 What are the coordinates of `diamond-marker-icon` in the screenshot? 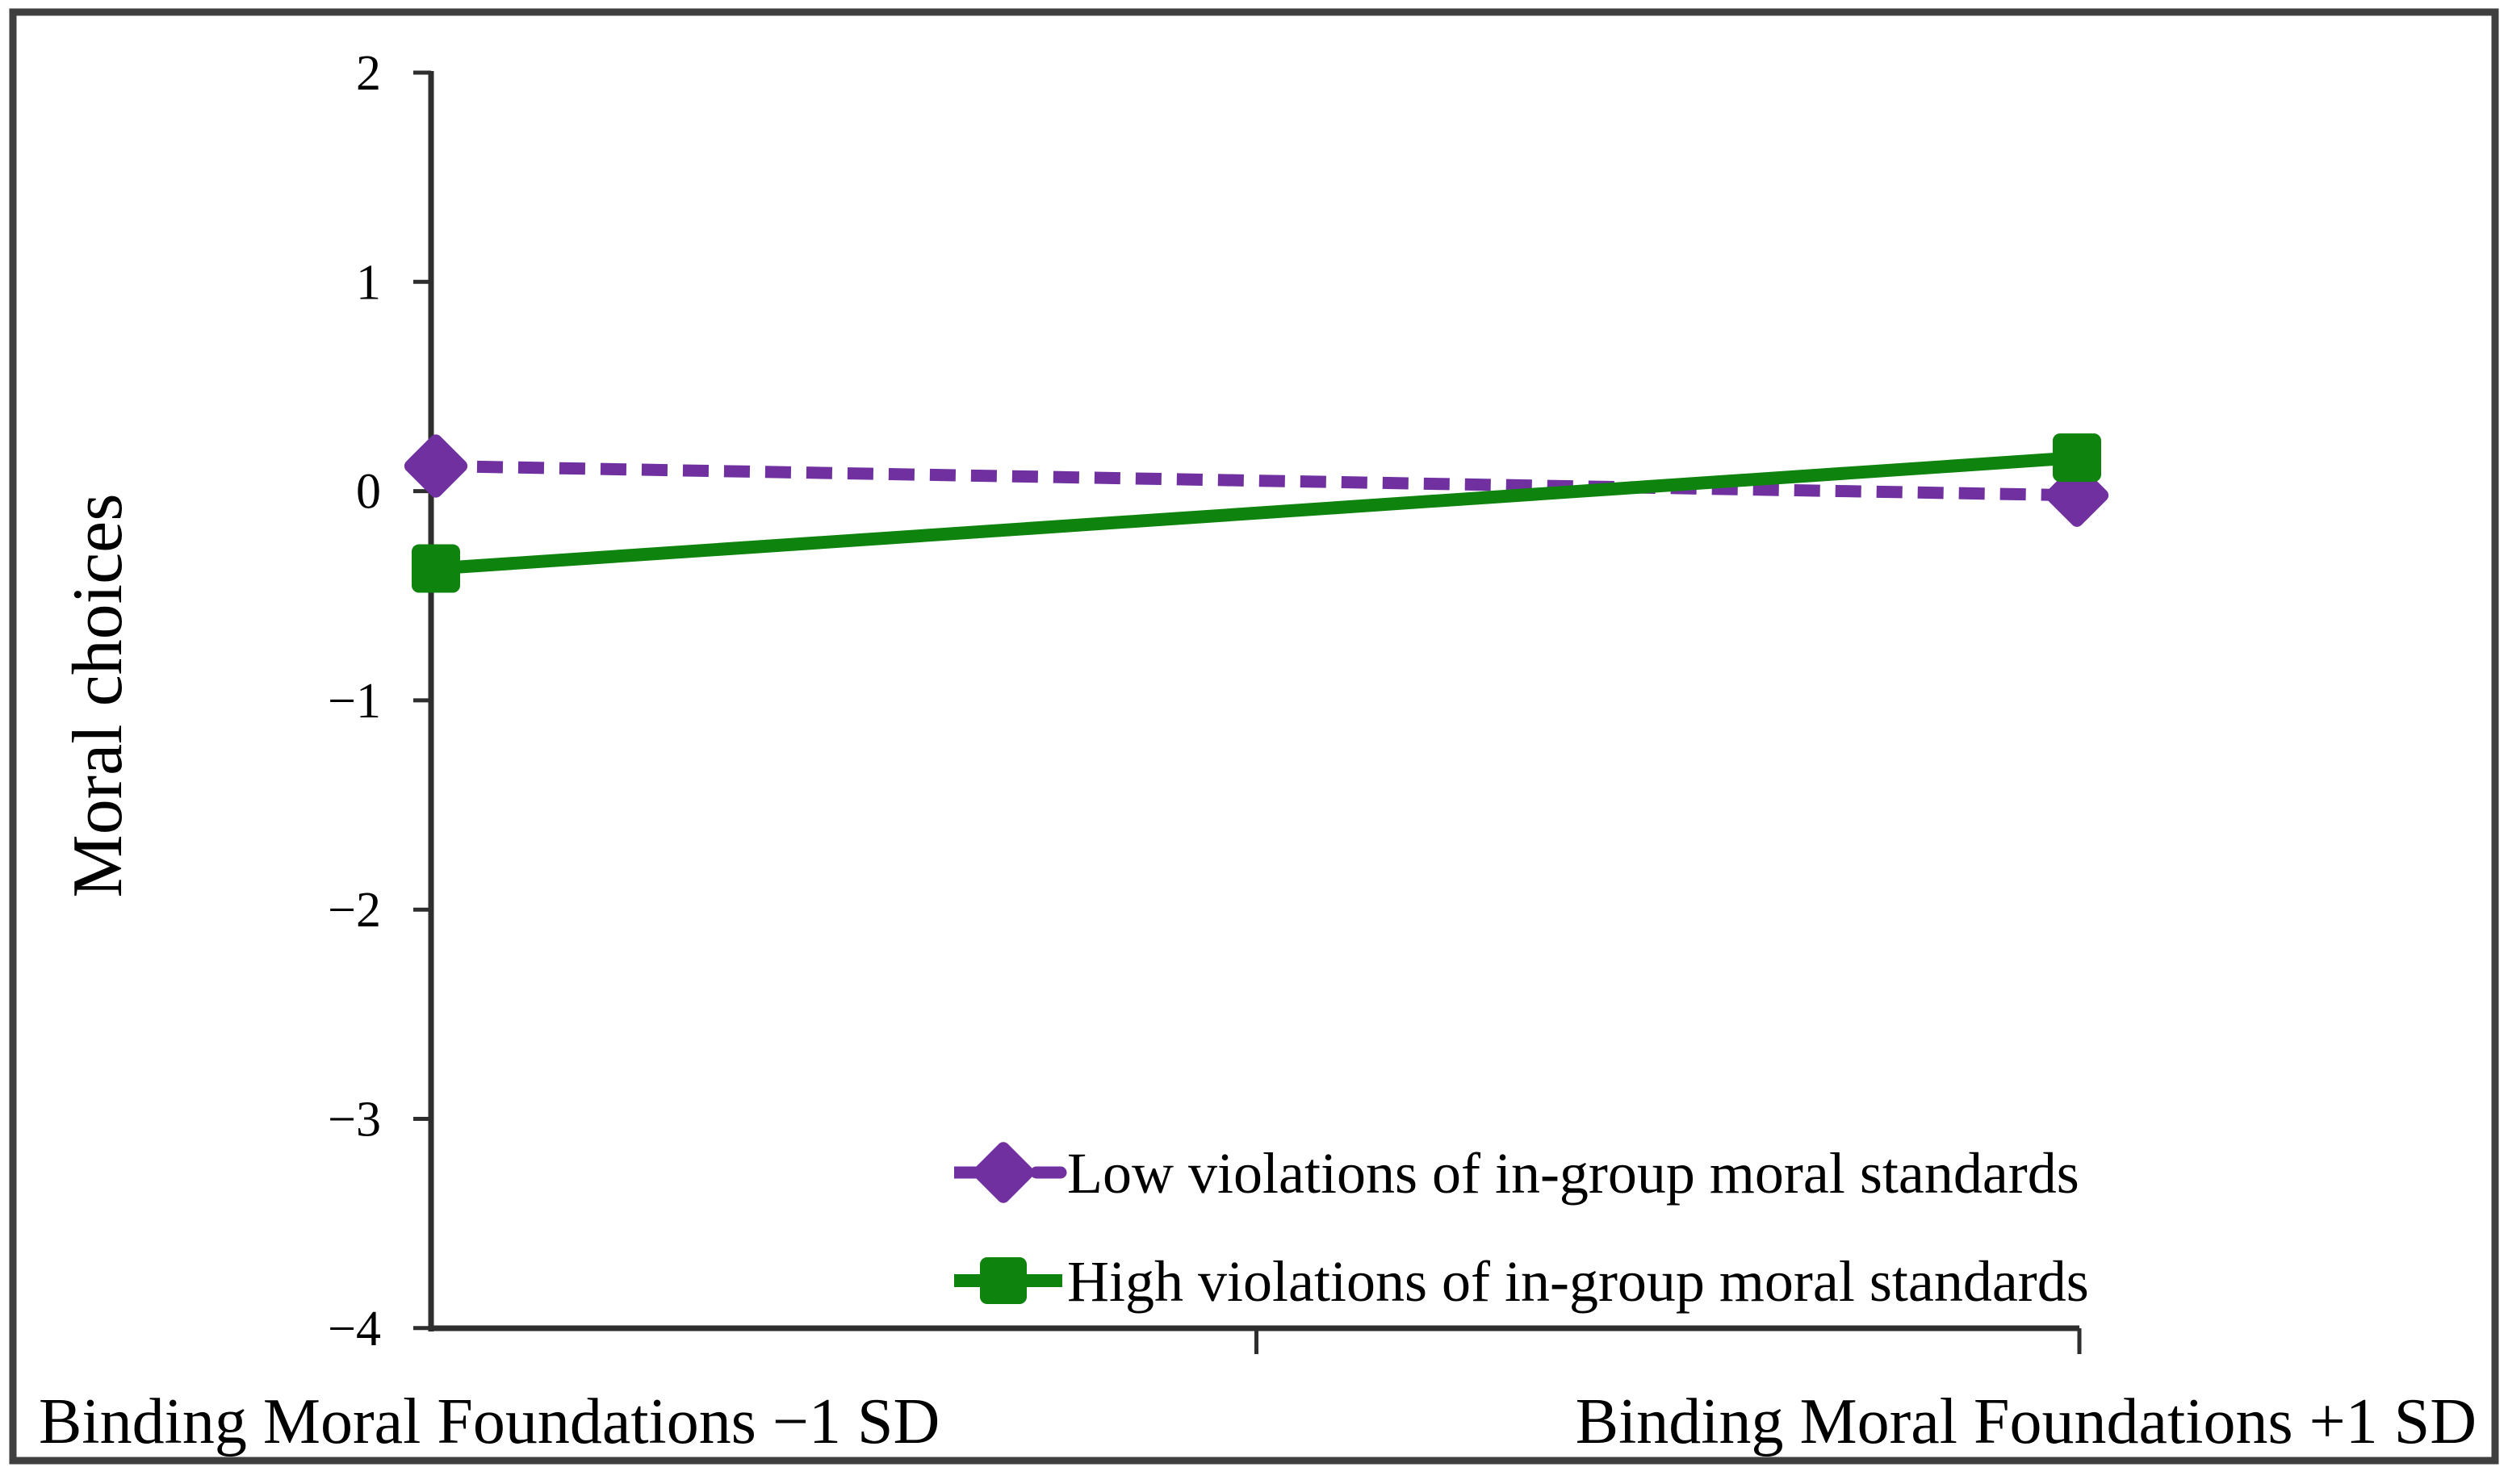 It's located at (436, 466).